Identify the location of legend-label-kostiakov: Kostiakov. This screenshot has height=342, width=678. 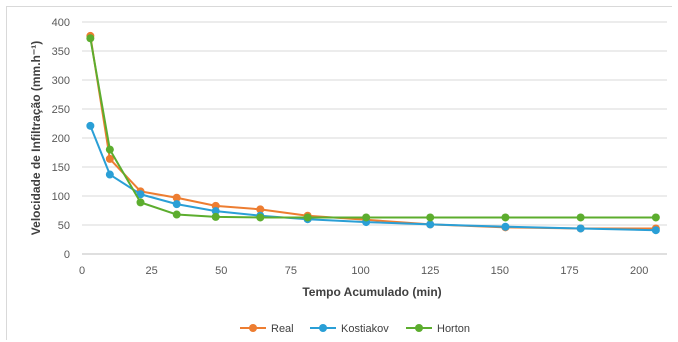
(365, 329).